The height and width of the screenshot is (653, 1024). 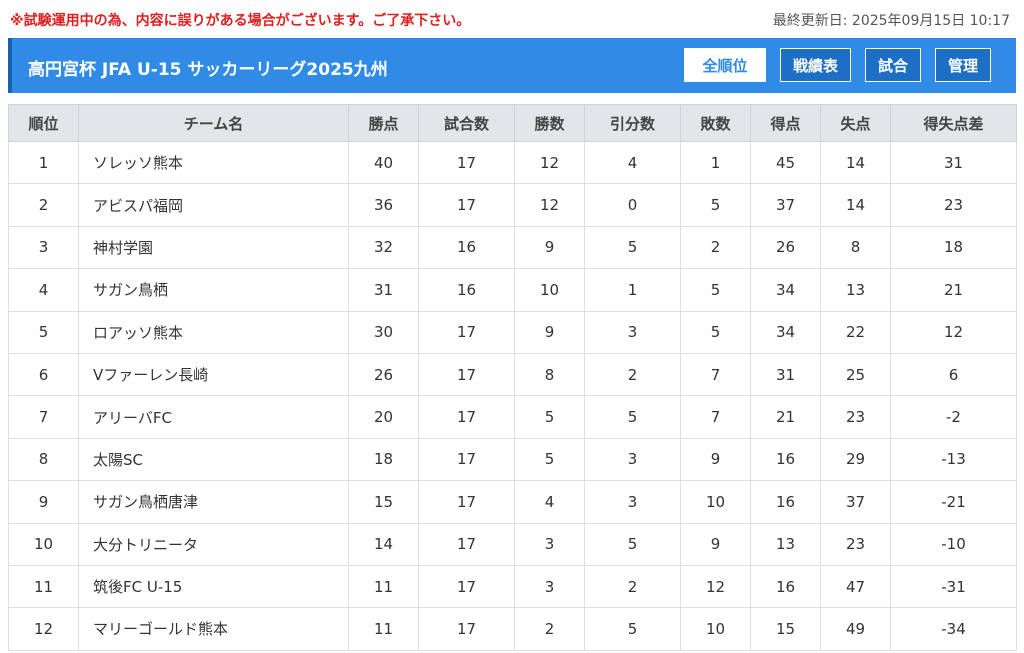 What do you see at coordinates (785, 544) in the screenshot?
I see `cell-goals-for: 13` at bounding box center [785, 544].